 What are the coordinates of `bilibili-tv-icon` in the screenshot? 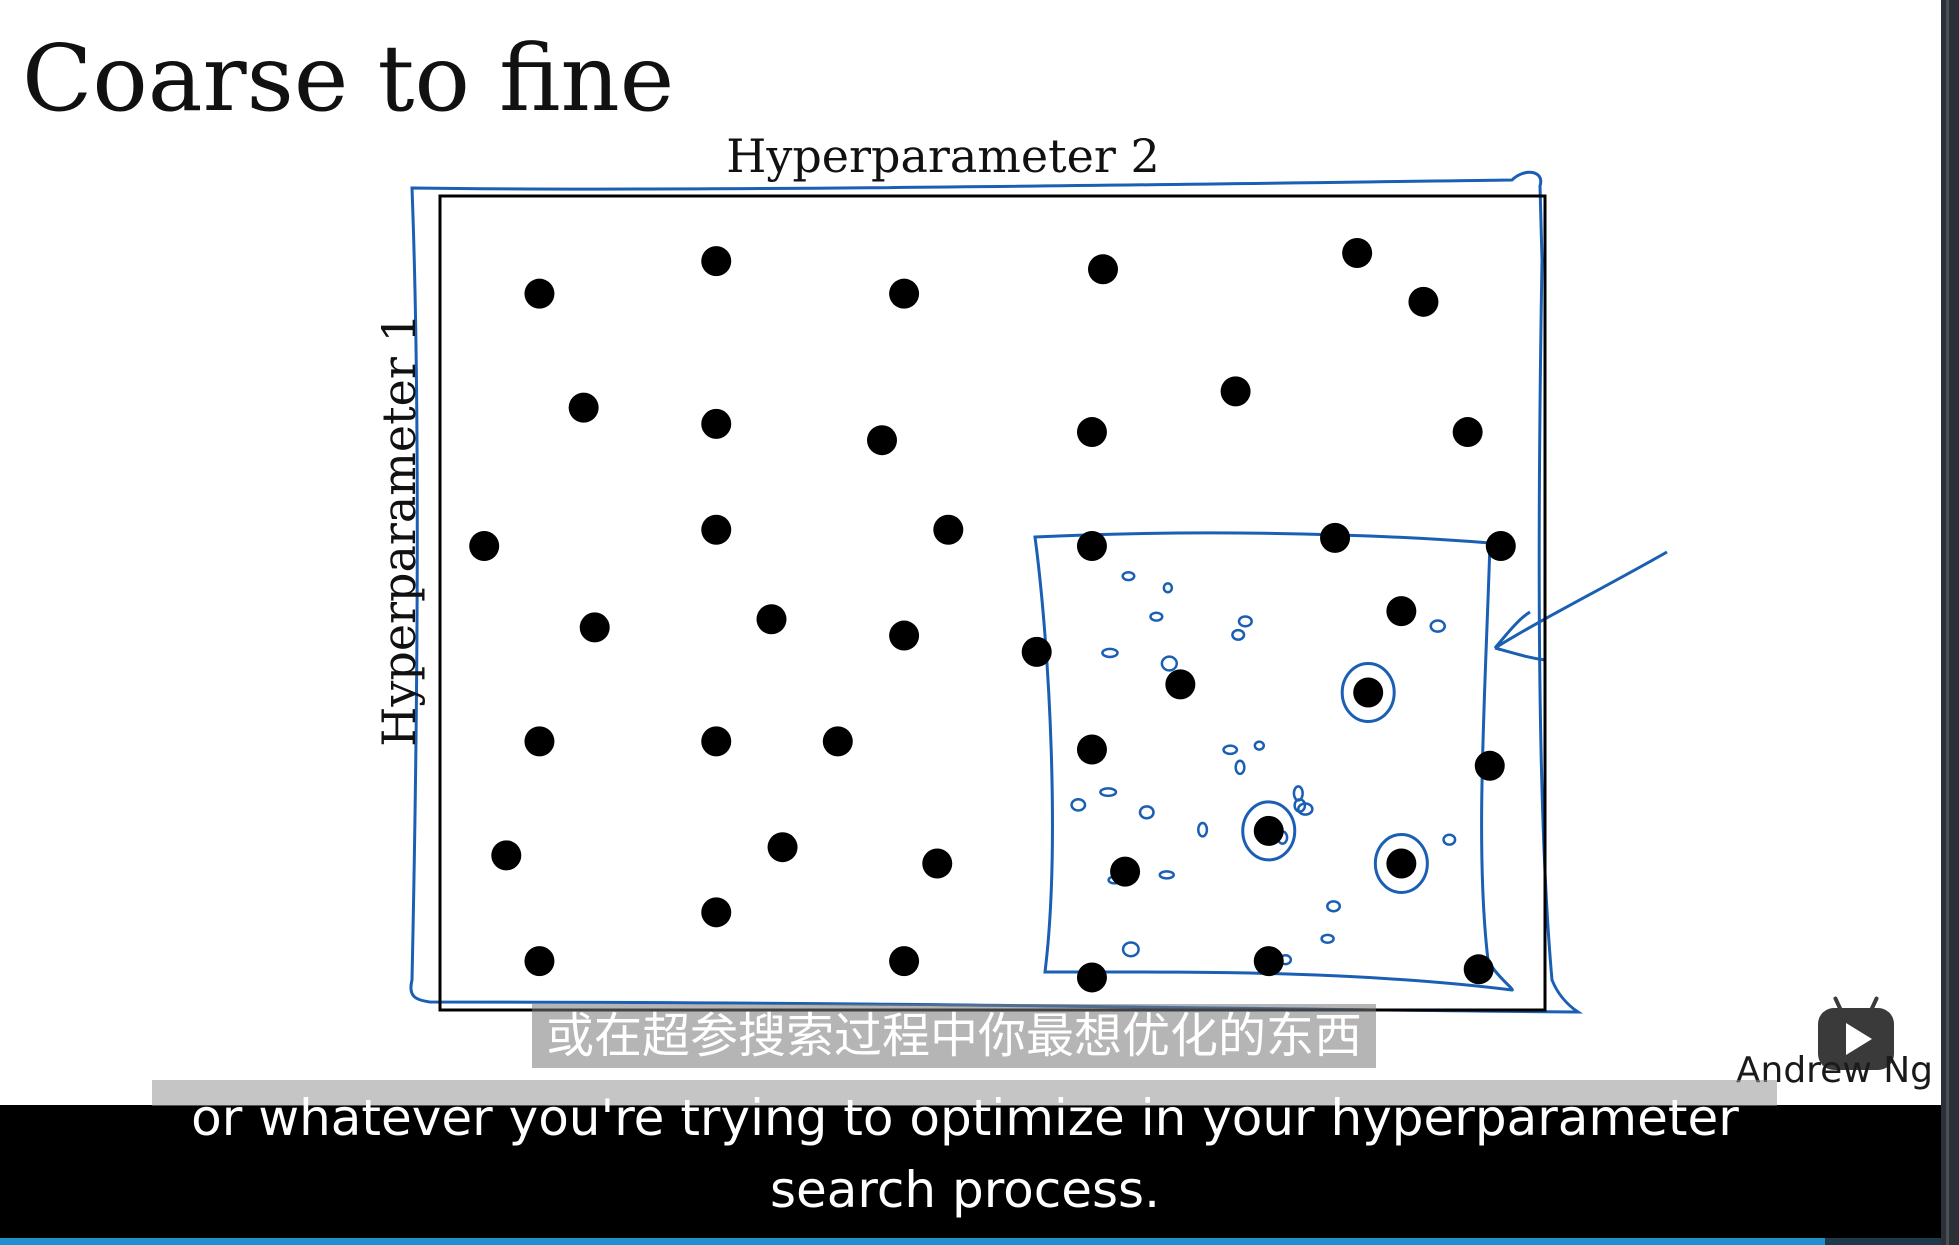 It's located at (1856, 1032).